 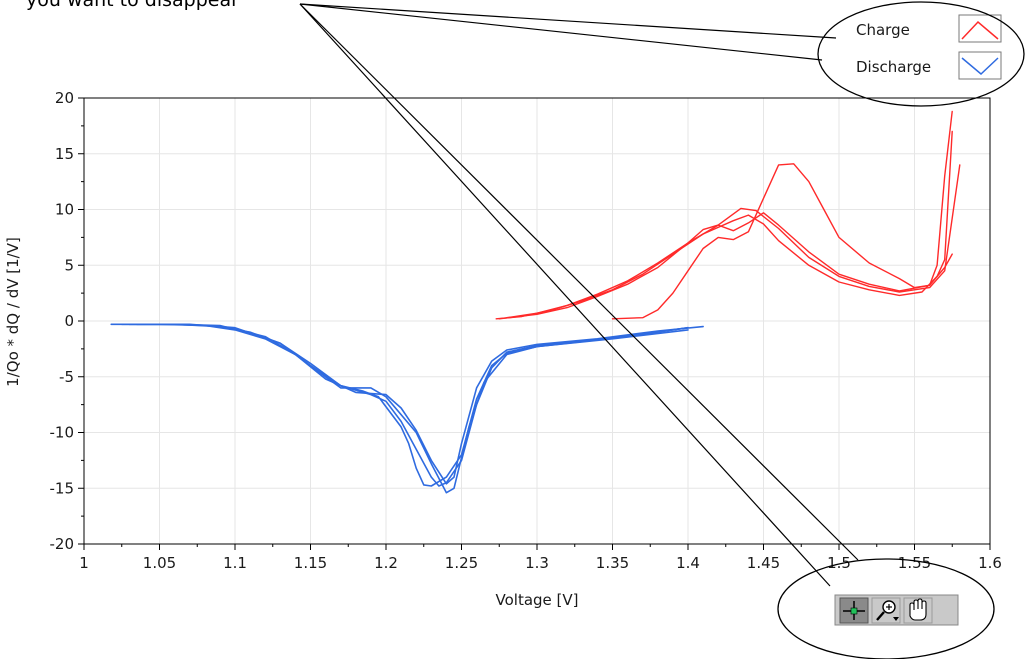 What do you see at coordinates (62, 488) in the screenshot?
I see `y-tick-label: -15` at bounding box center [62, 488].